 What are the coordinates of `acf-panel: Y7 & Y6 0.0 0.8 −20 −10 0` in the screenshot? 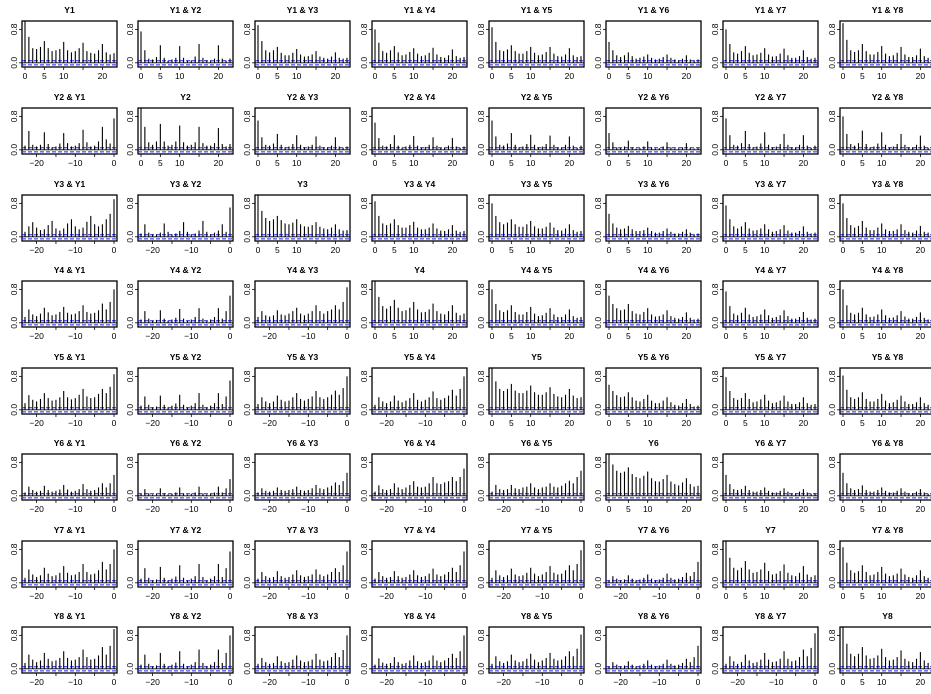 It's located at (647, 563).